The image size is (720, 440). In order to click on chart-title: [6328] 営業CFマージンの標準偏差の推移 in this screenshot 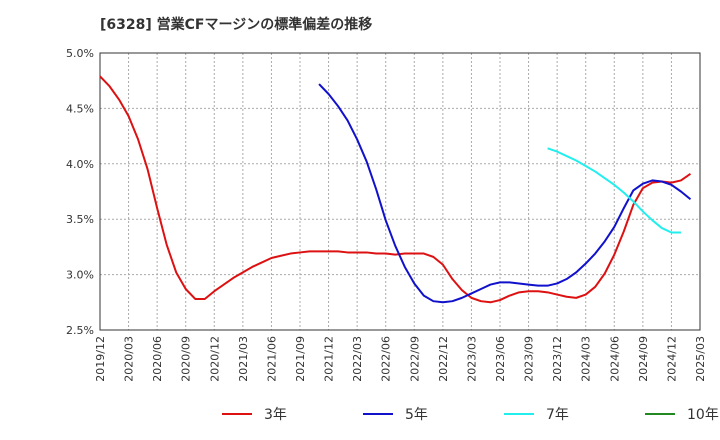, I will do `click(236, 24)`.